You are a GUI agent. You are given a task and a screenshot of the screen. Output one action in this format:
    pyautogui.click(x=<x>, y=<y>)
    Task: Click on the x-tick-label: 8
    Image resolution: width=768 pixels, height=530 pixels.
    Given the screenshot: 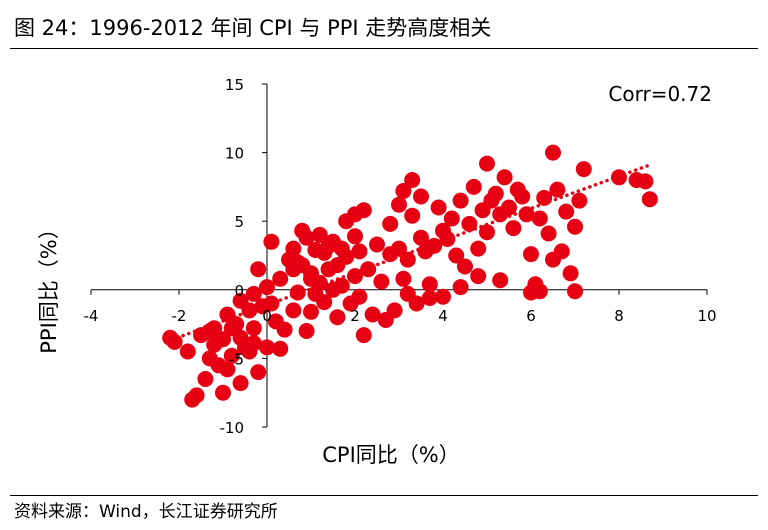 What is the action you would take?
    pyautogui.click(x=619, y=316)
    